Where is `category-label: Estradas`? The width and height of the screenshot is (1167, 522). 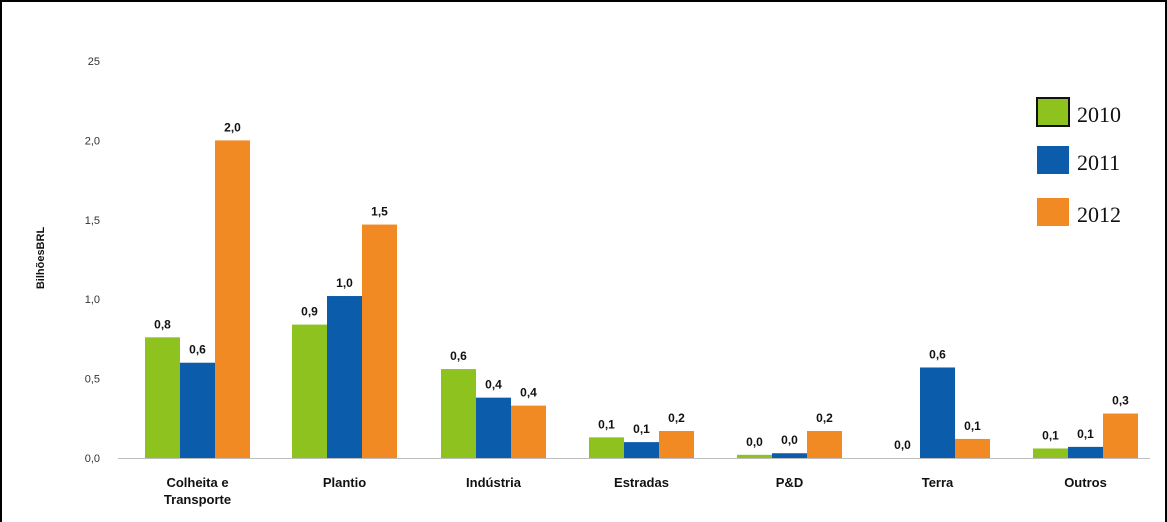 category-label: Estradas is located at coordinates (641, 482).